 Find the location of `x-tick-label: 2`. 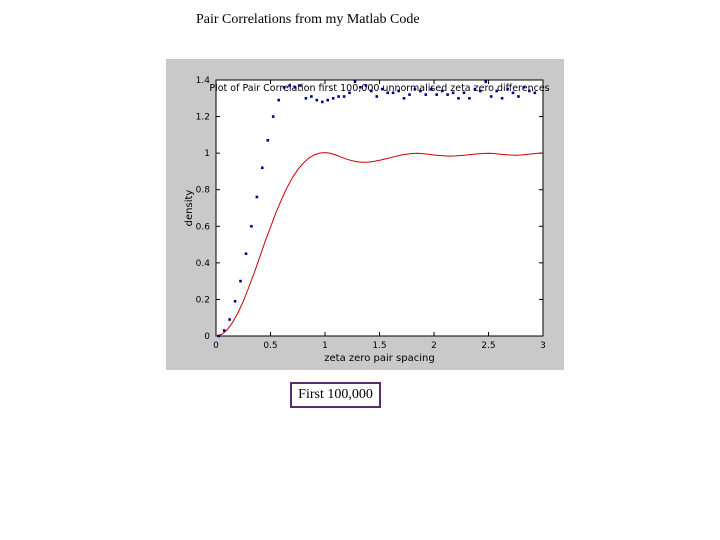

x-tick-label: 2 is located at coordinates (434, 346).